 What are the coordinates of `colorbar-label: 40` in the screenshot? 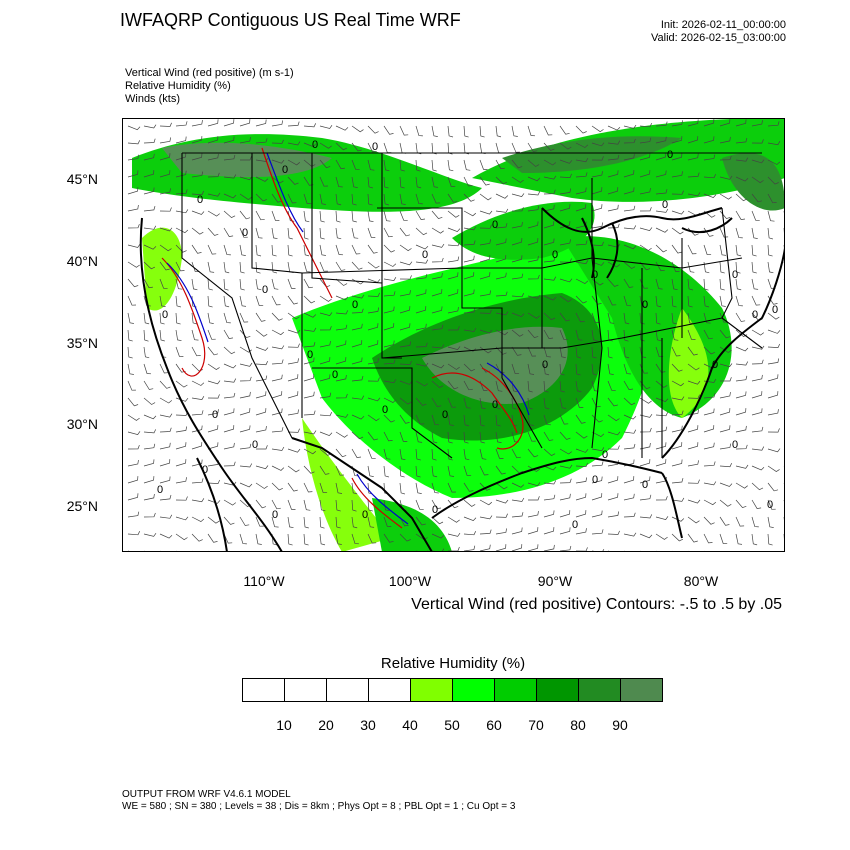 It's located at (410, 725).